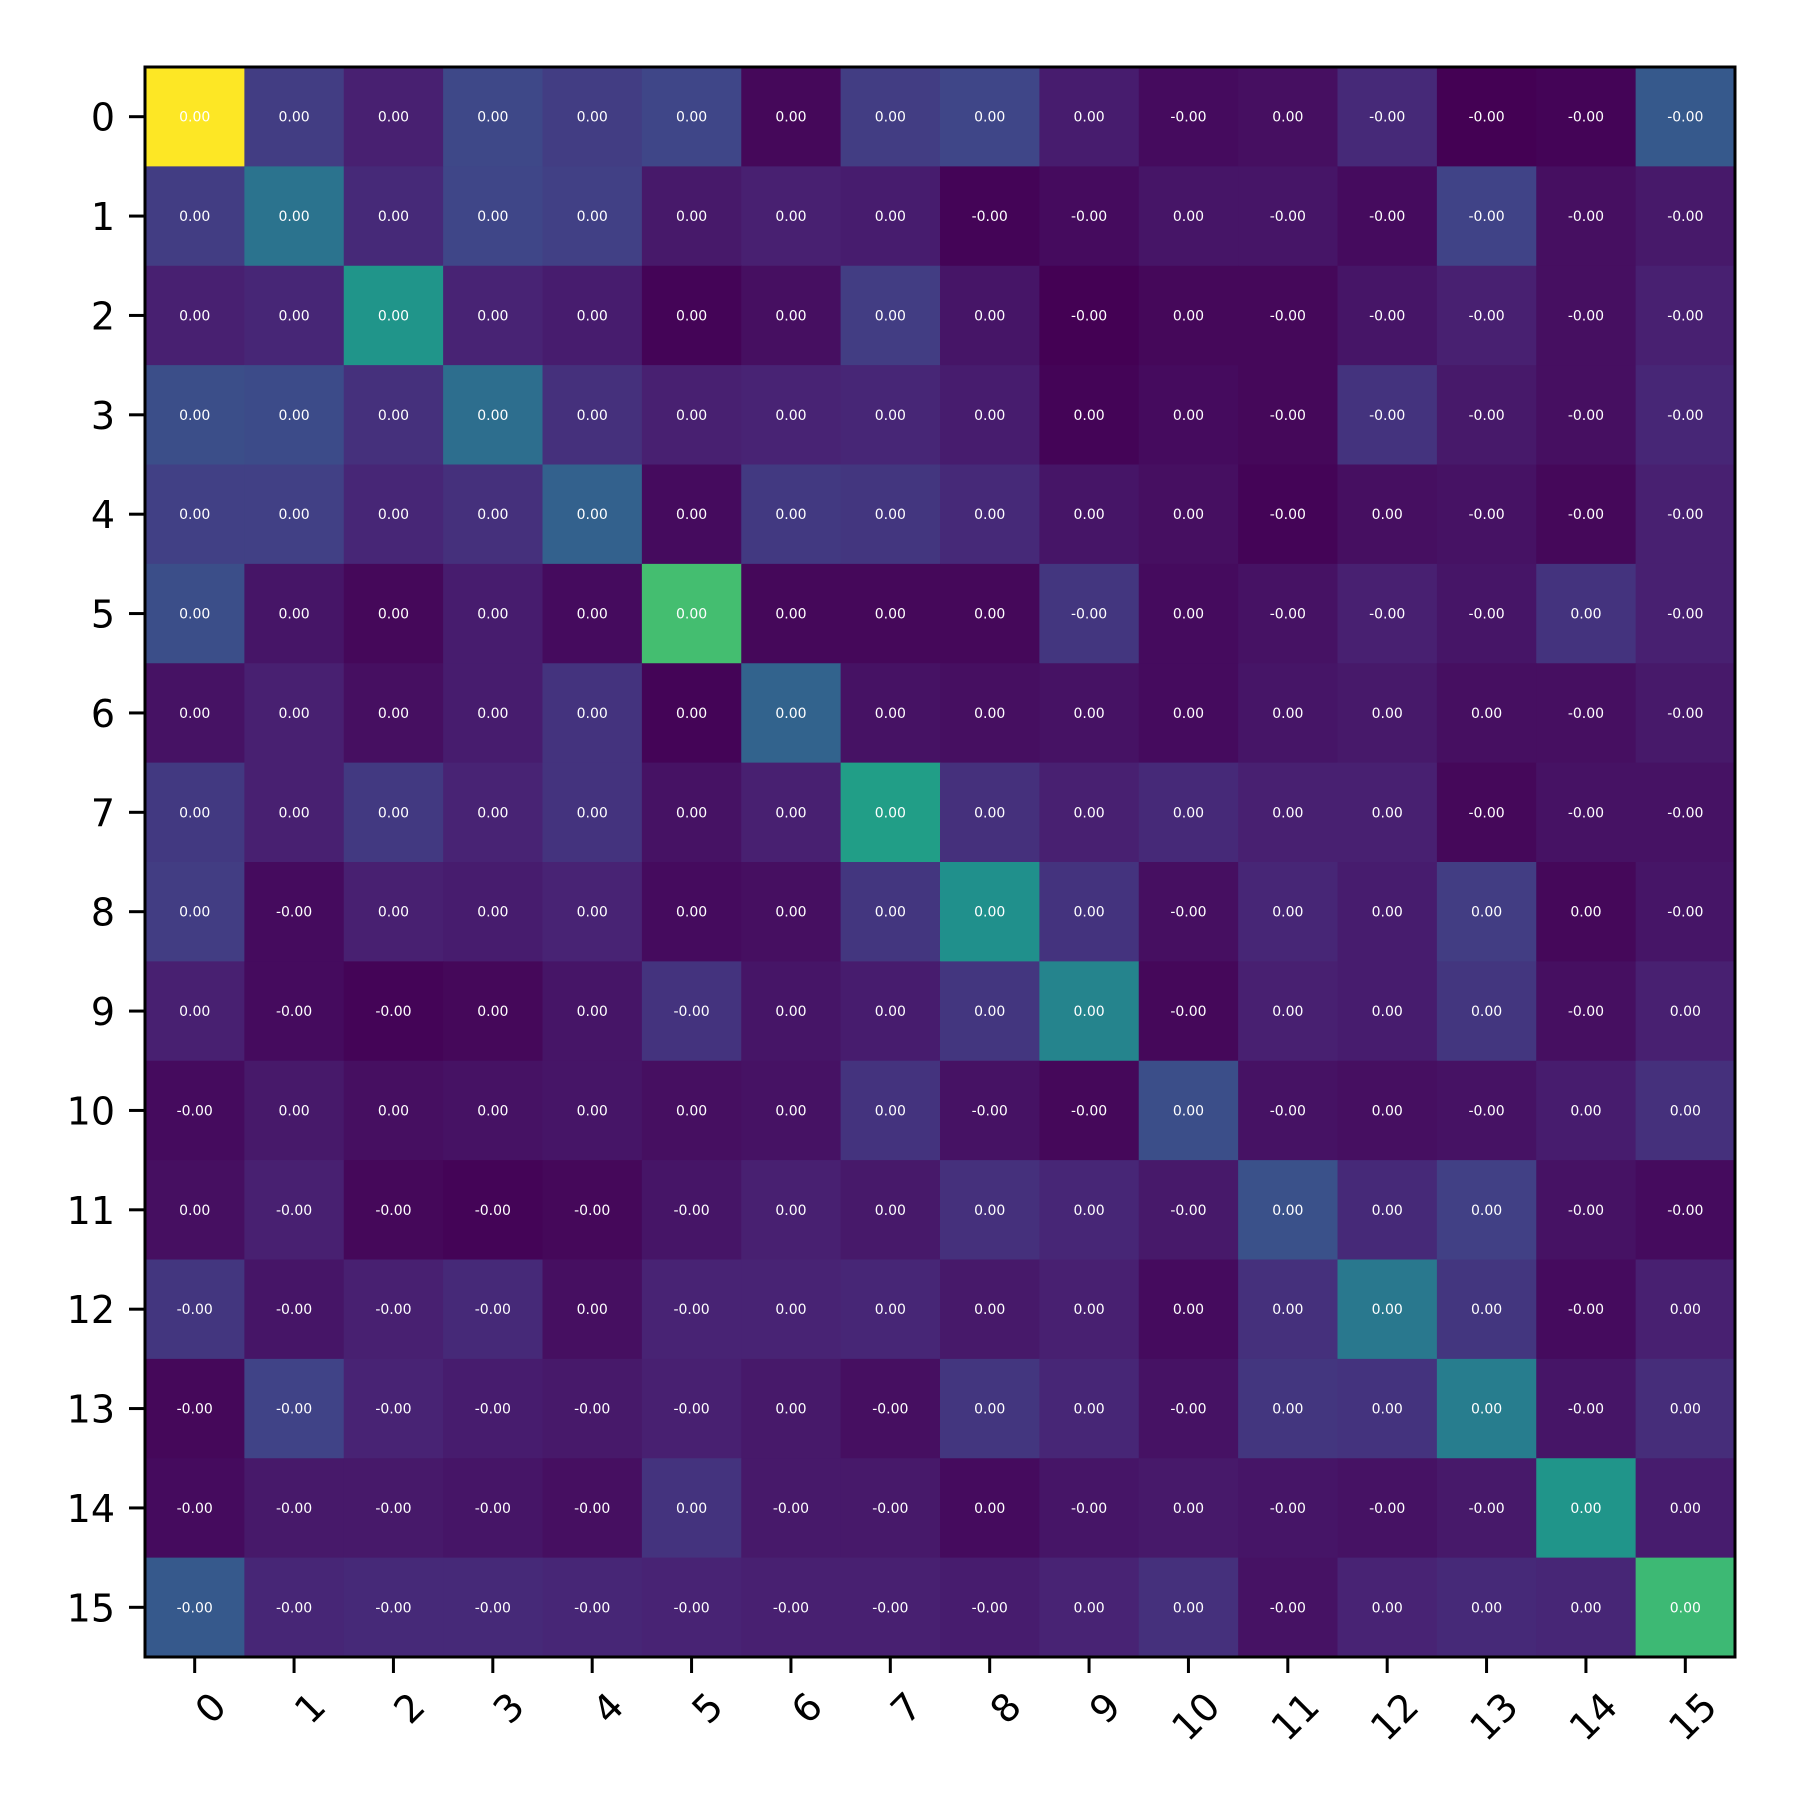 The height and width of the screenshot is (1800, 1800). What do you see at coordinates (91, 1509) in the screenshot?
I see `y-tick-label: 14` at bounding box center [91, 1509].